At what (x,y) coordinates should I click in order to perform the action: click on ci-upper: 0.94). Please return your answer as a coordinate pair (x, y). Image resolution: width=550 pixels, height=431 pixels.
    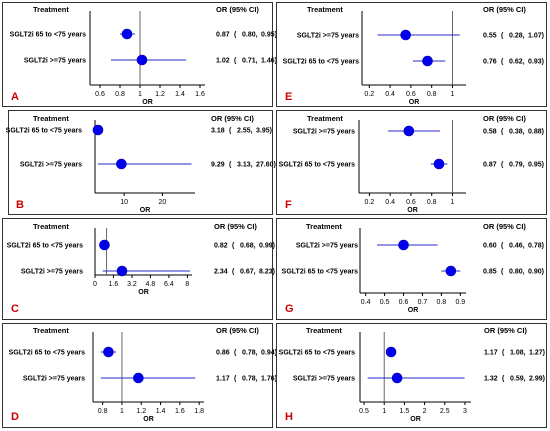
    Looking at the image, I should click on (269, 353).